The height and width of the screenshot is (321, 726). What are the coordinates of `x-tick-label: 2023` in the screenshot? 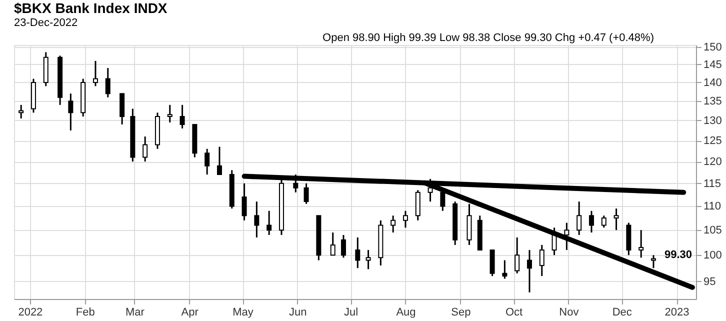 It's located at (677, 312).